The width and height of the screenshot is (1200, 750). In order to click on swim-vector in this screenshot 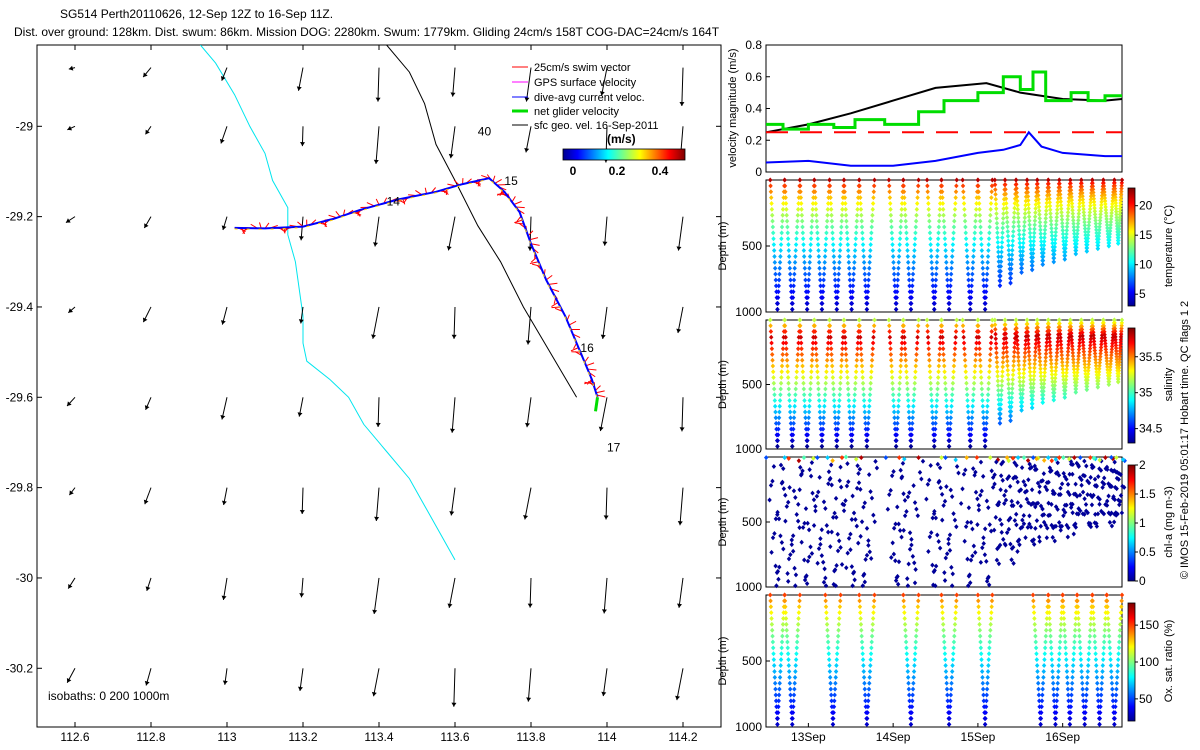, I will do `click(601, 396)`.